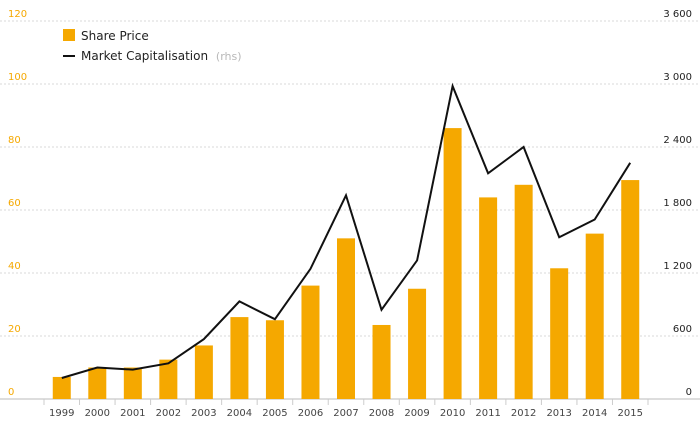 The width and height of the screenshot is (700, 433). Describe the element at coordinates (677, 14) in the screenshot. I see `right-tick-label: 3 600` at that location.